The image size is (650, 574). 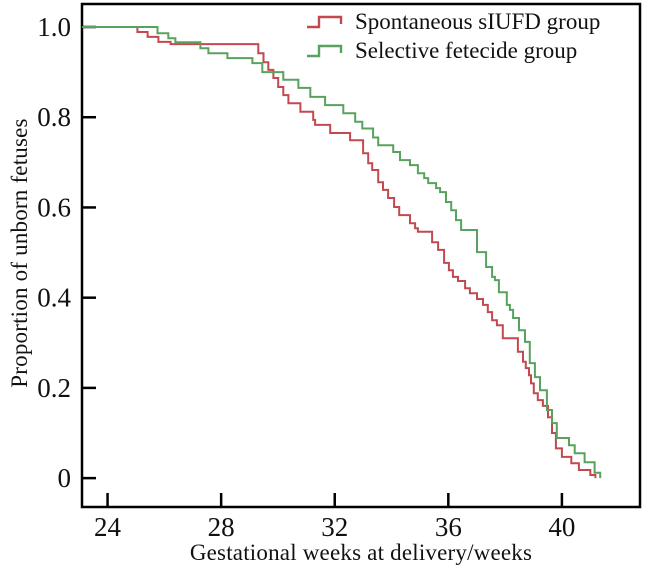 I want to click on y-tick-label: 0.6, so click(x=54, y=207).